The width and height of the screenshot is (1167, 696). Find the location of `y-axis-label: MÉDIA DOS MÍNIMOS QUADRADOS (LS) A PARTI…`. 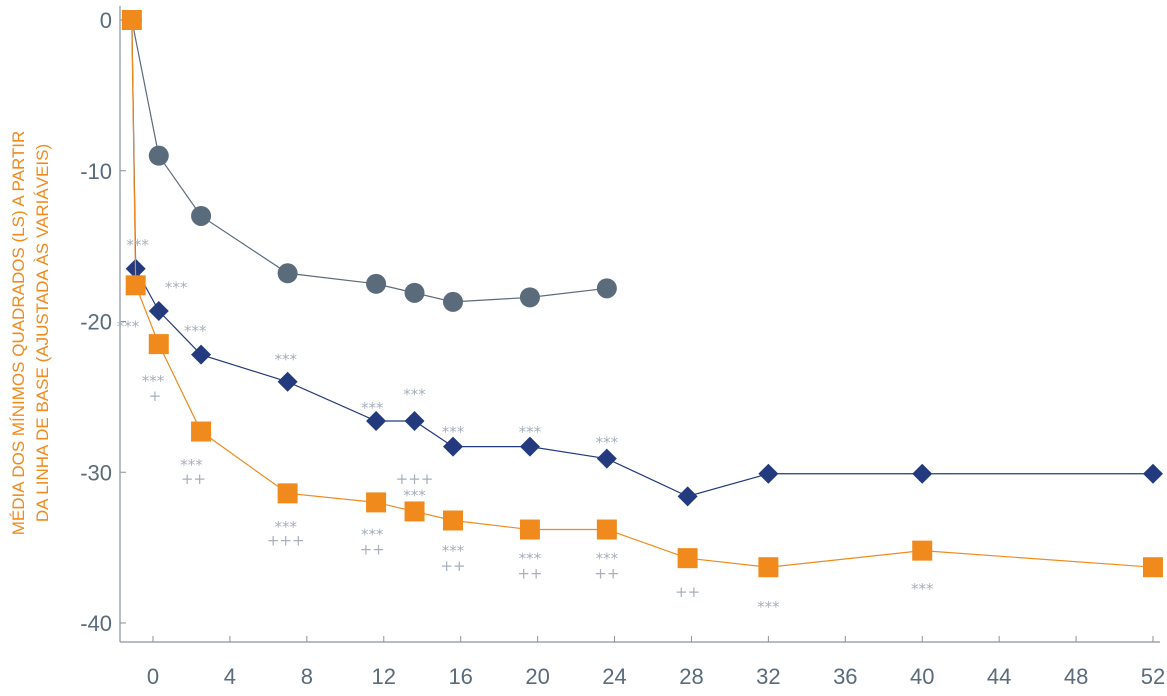

y-axis-label: MÉDIA DOS MÍNIMOS QUADRADOS (LS) A PARTI… is located at coordinates (30, 333).